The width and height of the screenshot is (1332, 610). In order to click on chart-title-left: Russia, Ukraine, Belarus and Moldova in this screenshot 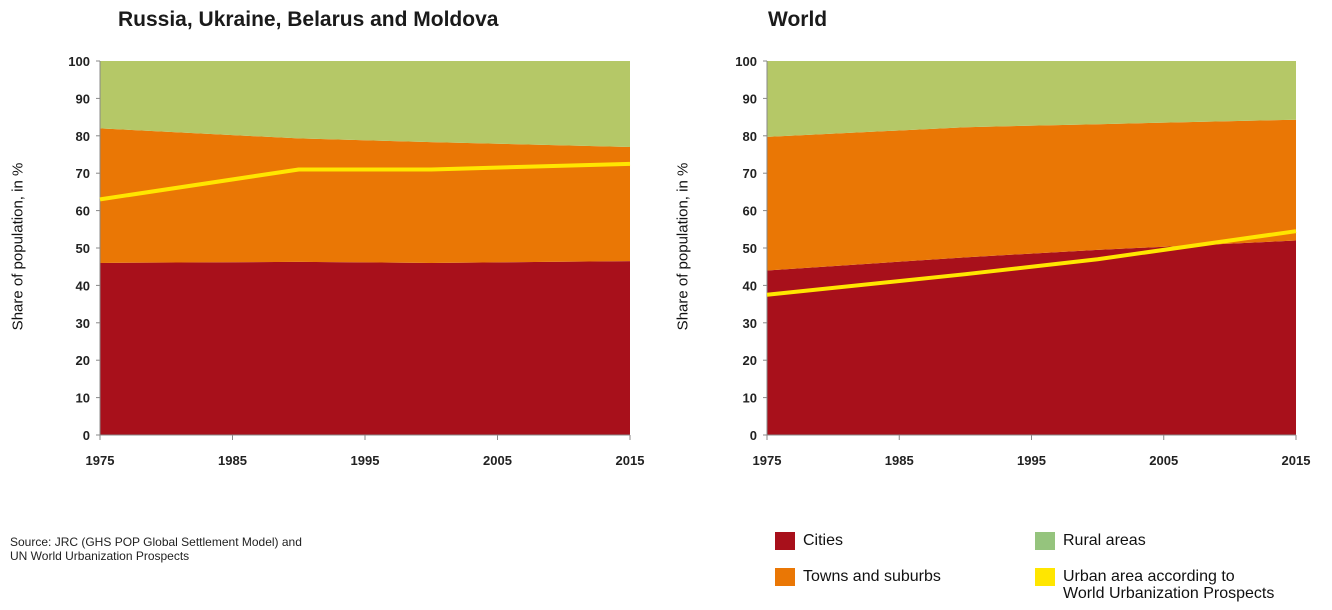, I will do `click(308, 19)`.